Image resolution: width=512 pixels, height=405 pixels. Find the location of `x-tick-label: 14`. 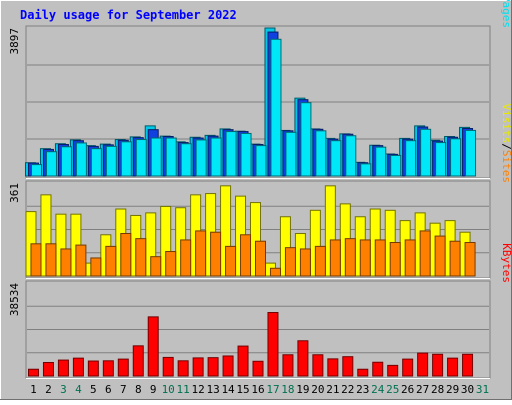

x-tick-label: 14 is located at coordinates (228, 389).